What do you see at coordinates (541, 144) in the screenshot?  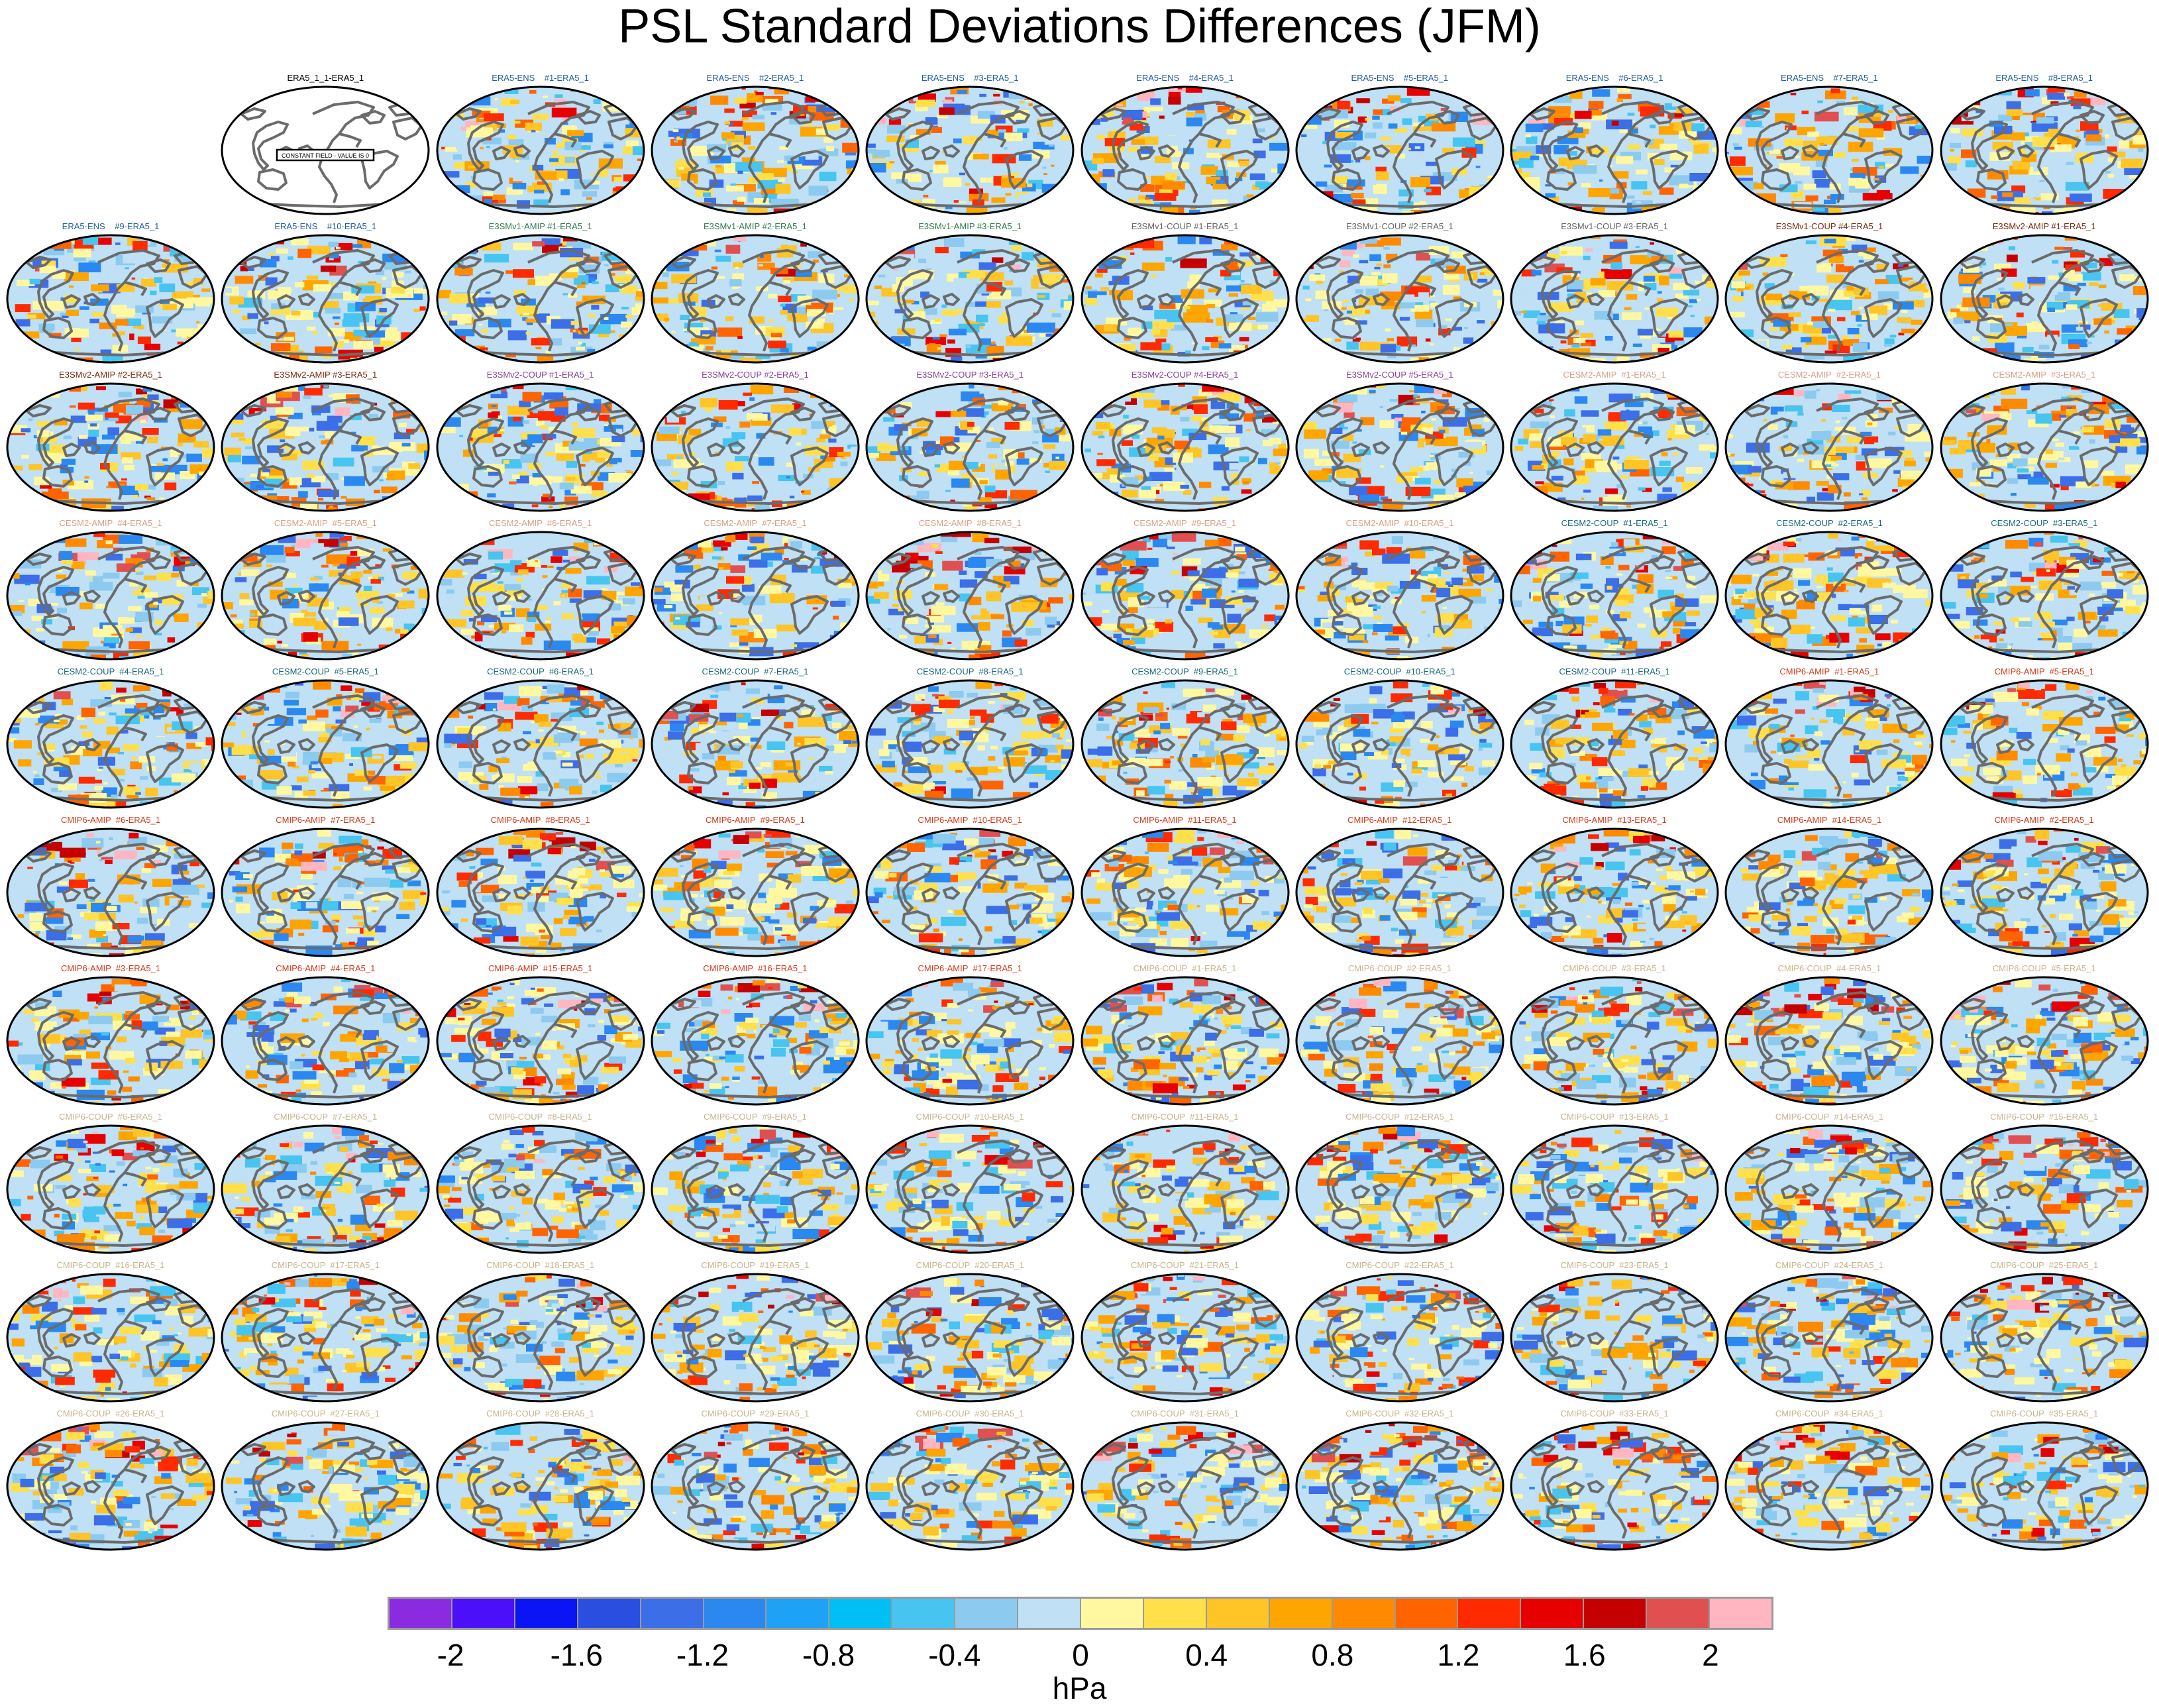 I see `map-panel: ERA5-ENS #1-ERA5_1` at bounding box center [541, 144].